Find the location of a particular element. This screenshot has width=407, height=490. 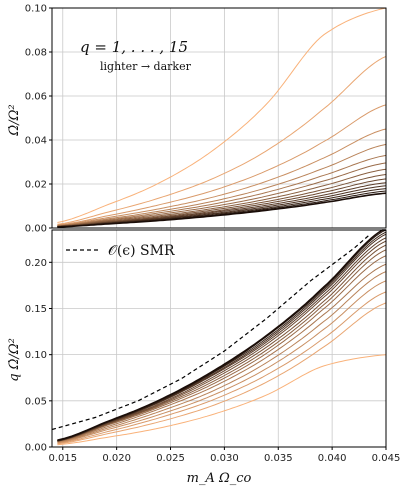

x-tick-label: 0.025 is located at coordinates (170, 458).